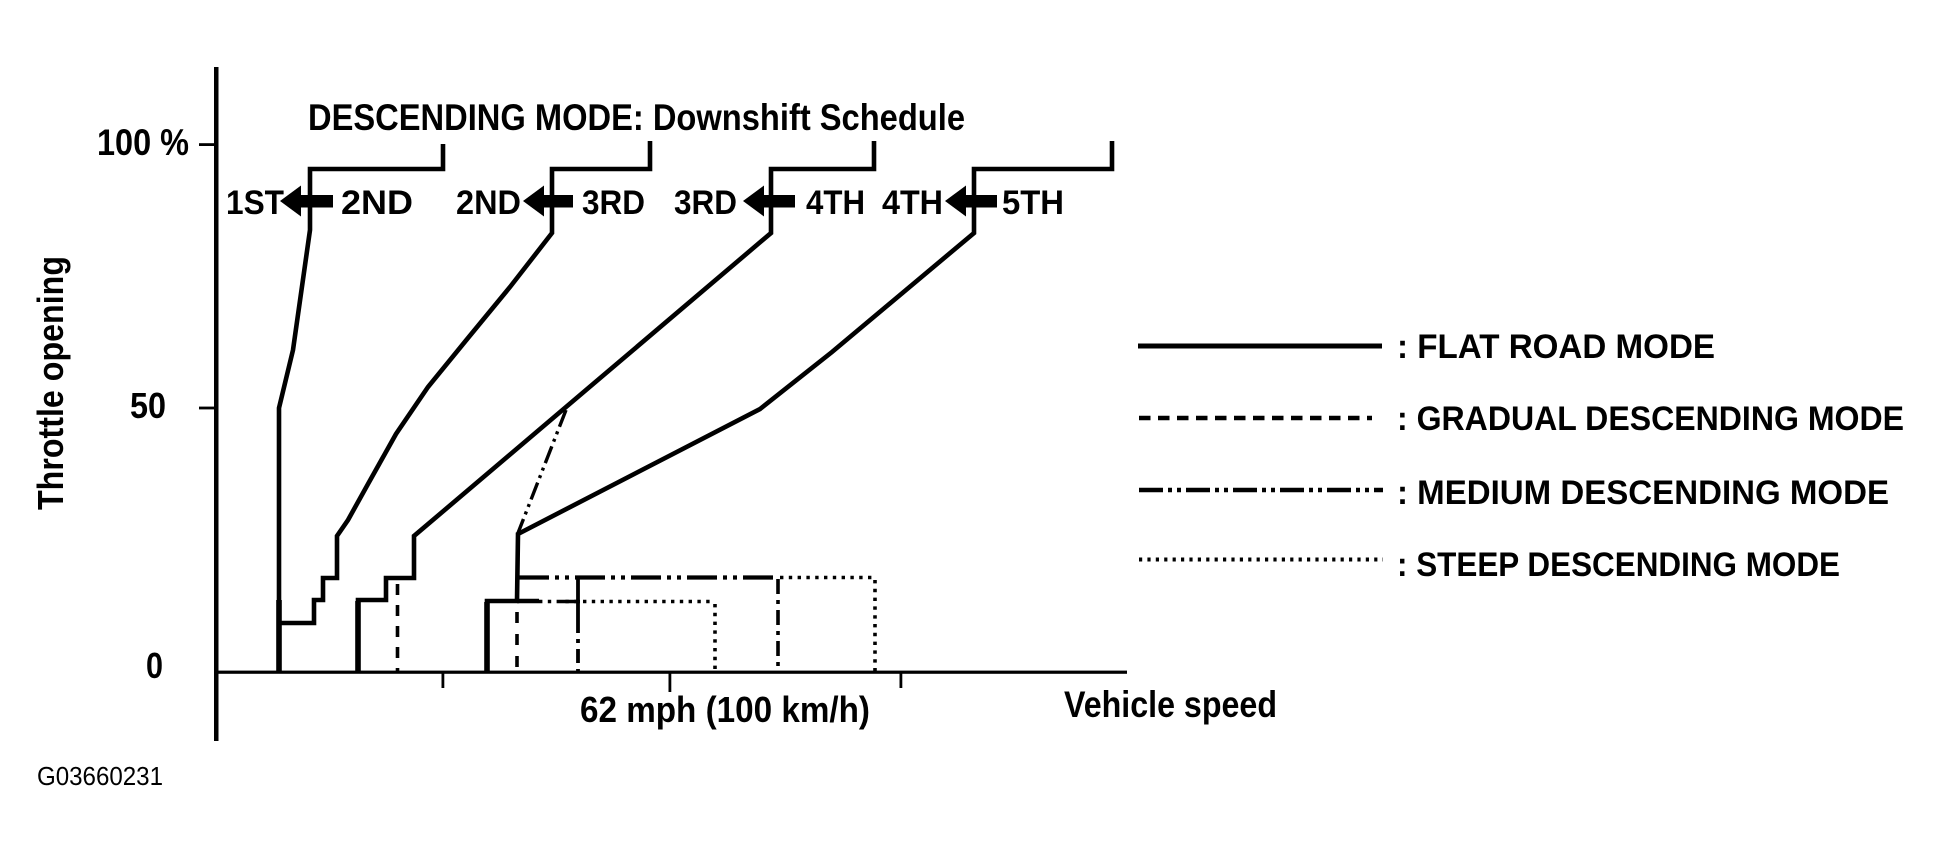 The height and width of the screenshot is (861, 1944). I want to click on svg-text:DESCENDING MODE: Downshift Sch: DESCENDING MODE: Downshift Schedule, so click(636, 117).